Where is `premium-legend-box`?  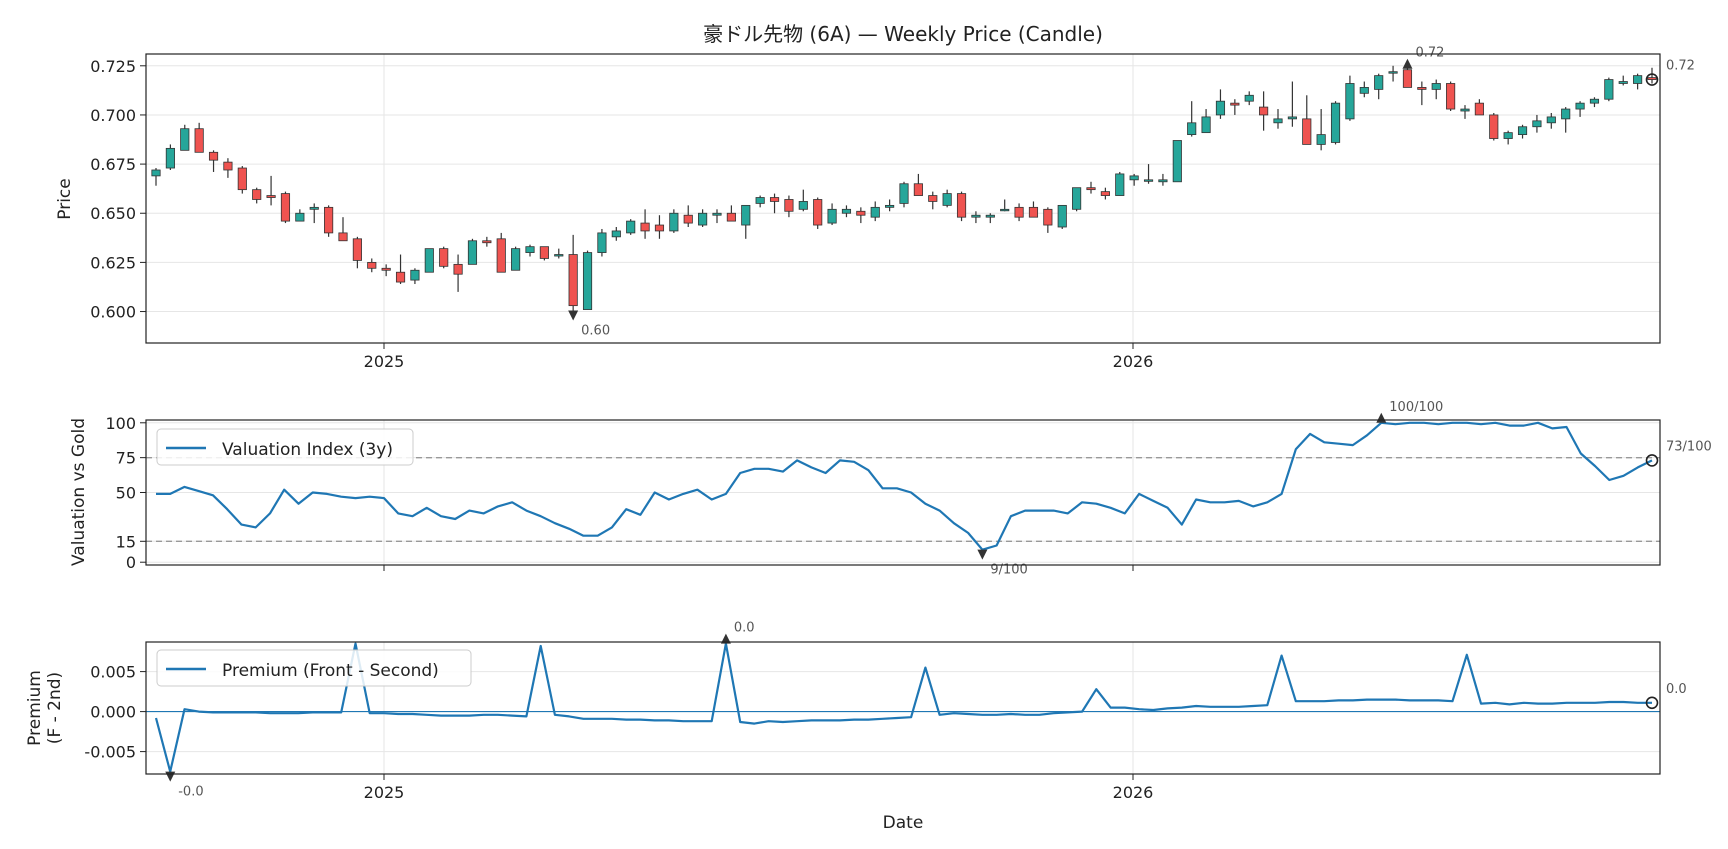 premium-legend-box is located at coordinates (314, 668).